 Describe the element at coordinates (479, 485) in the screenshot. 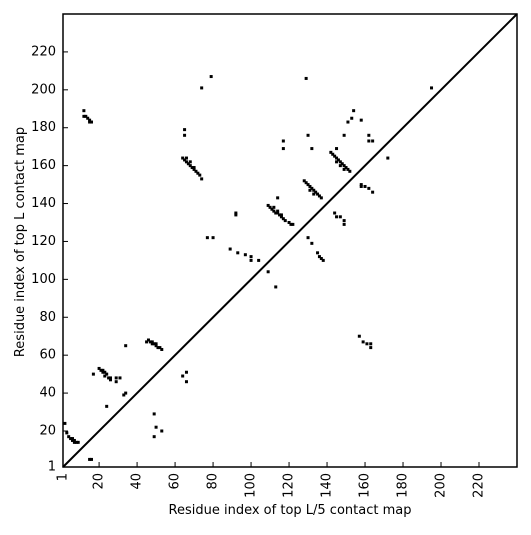

I see `x-tick-label: 220` at that location.